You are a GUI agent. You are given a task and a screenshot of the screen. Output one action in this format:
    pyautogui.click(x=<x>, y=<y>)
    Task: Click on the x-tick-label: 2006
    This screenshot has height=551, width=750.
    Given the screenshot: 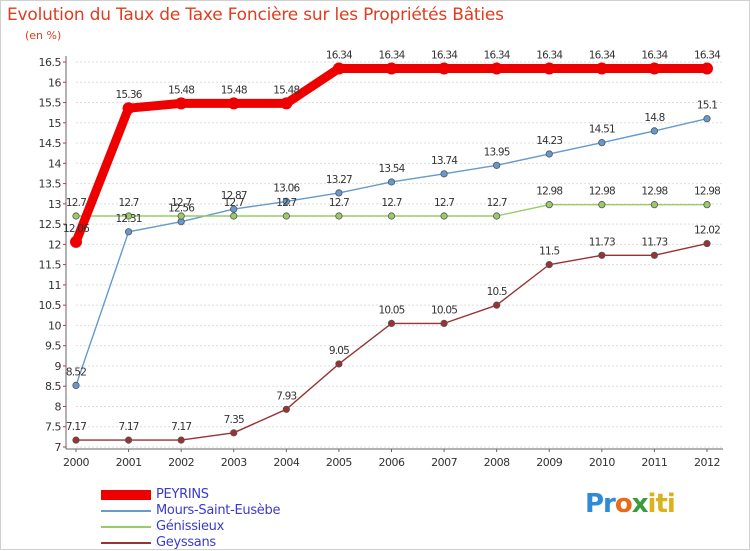 What is the action you would take?
    pyautogui.click(x=392, y=462)
    